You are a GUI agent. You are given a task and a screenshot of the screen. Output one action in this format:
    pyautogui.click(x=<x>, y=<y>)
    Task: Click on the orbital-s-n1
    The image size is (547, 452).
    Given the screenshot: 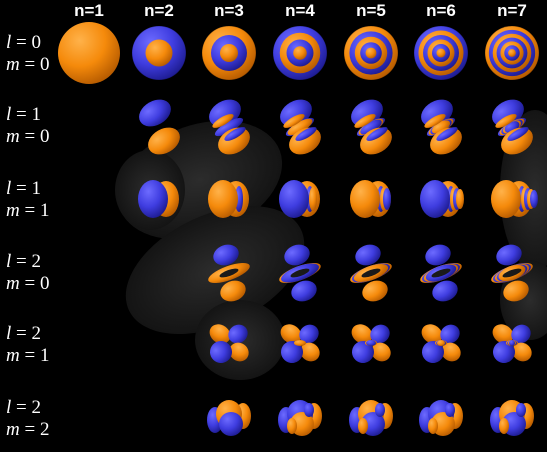 What is the action you would take?
    pyautogui.click(x=89, y=53)
    